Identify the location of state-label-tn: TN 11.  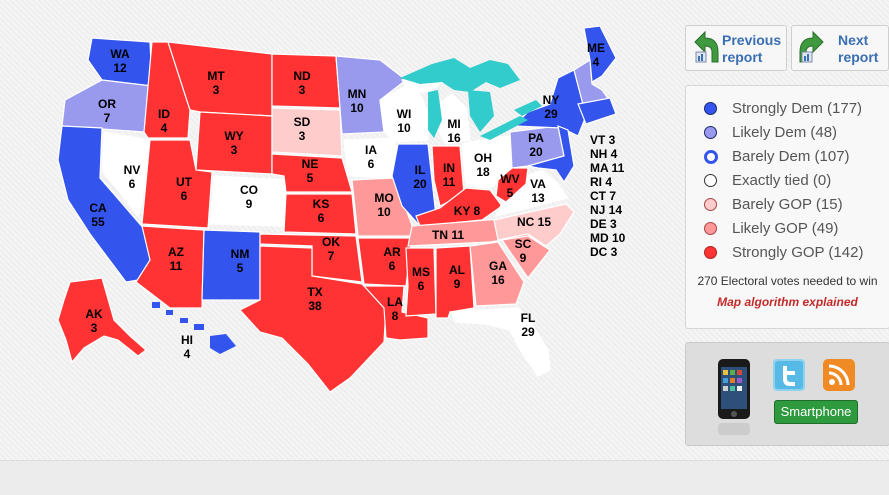
(448, 235).